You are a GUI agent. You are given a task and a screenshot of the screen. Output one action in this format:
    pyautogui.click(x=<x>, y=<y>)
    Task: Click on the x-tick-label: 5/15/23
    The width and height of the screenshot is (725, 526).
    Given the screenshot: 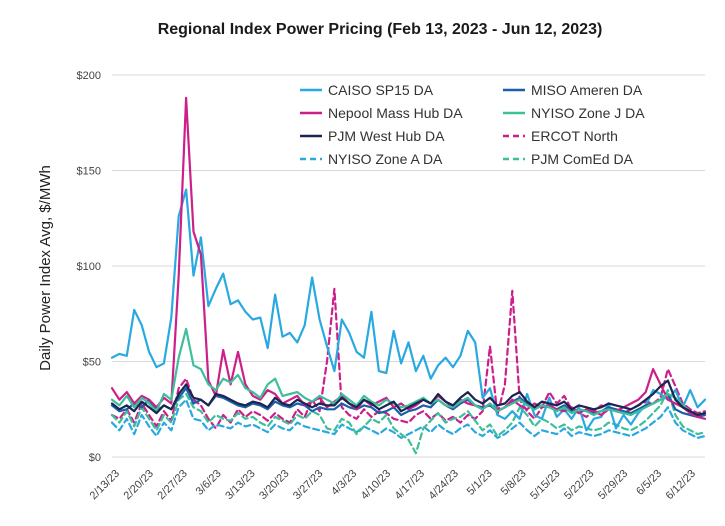 What is the action you would take?
    pyautogui.click(x=545, y=485)
    